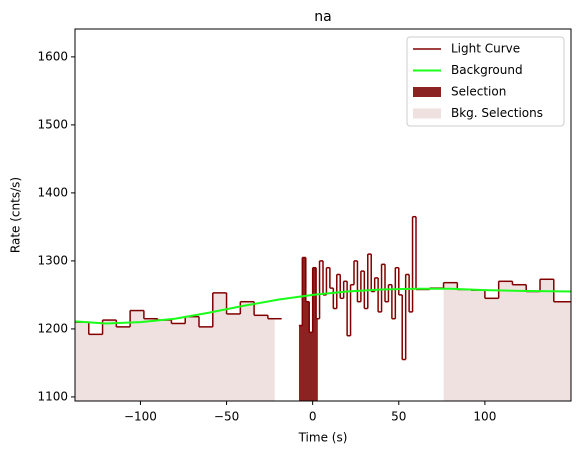 The width and height of the screenshot is (584, 459). I want to click on y-axis-label: Rate (cnts/s), so click(16, 215).